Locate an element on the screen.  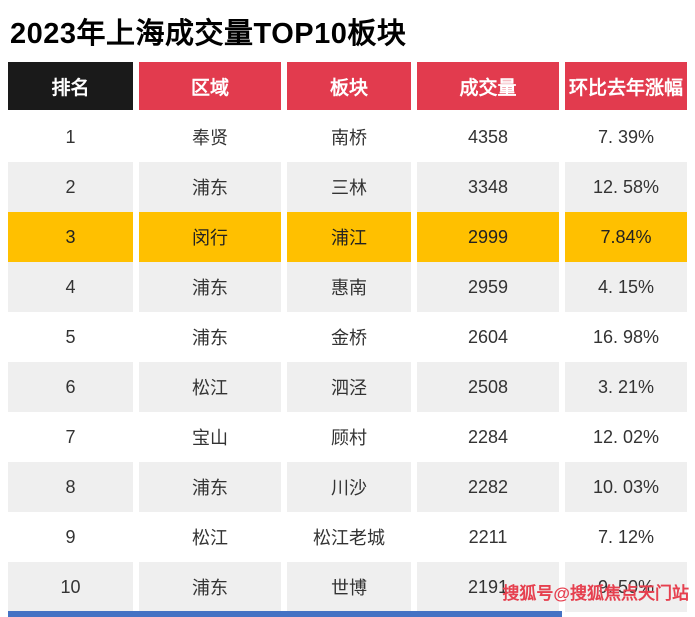
table-row: 8 浦东 川沙 2282 10. 03% is located at coordinates (347, 487).